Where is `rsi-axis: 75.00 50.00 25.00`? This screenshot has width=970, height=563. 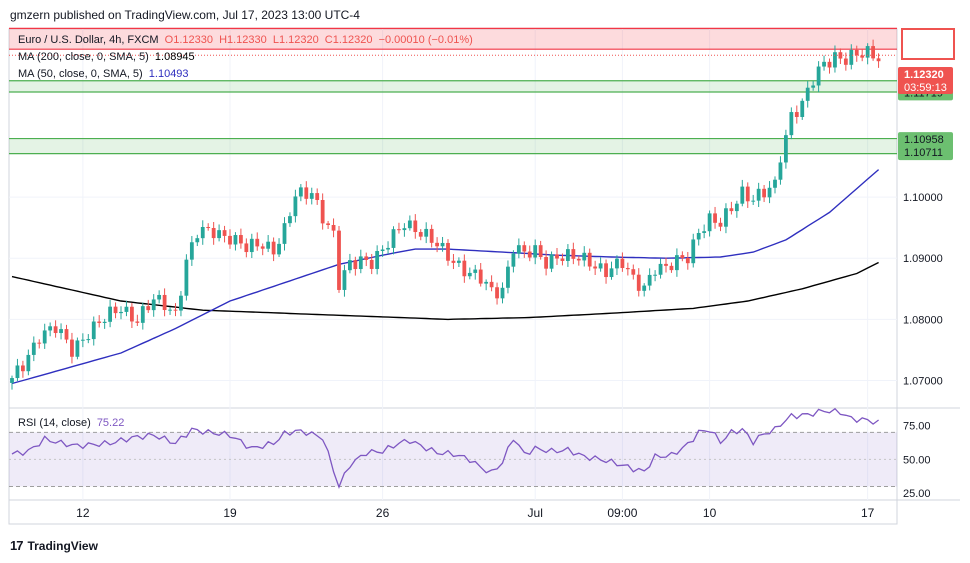
rsi-axis: 75.00 50.00 25.00 is located at coordinates (917, 461).